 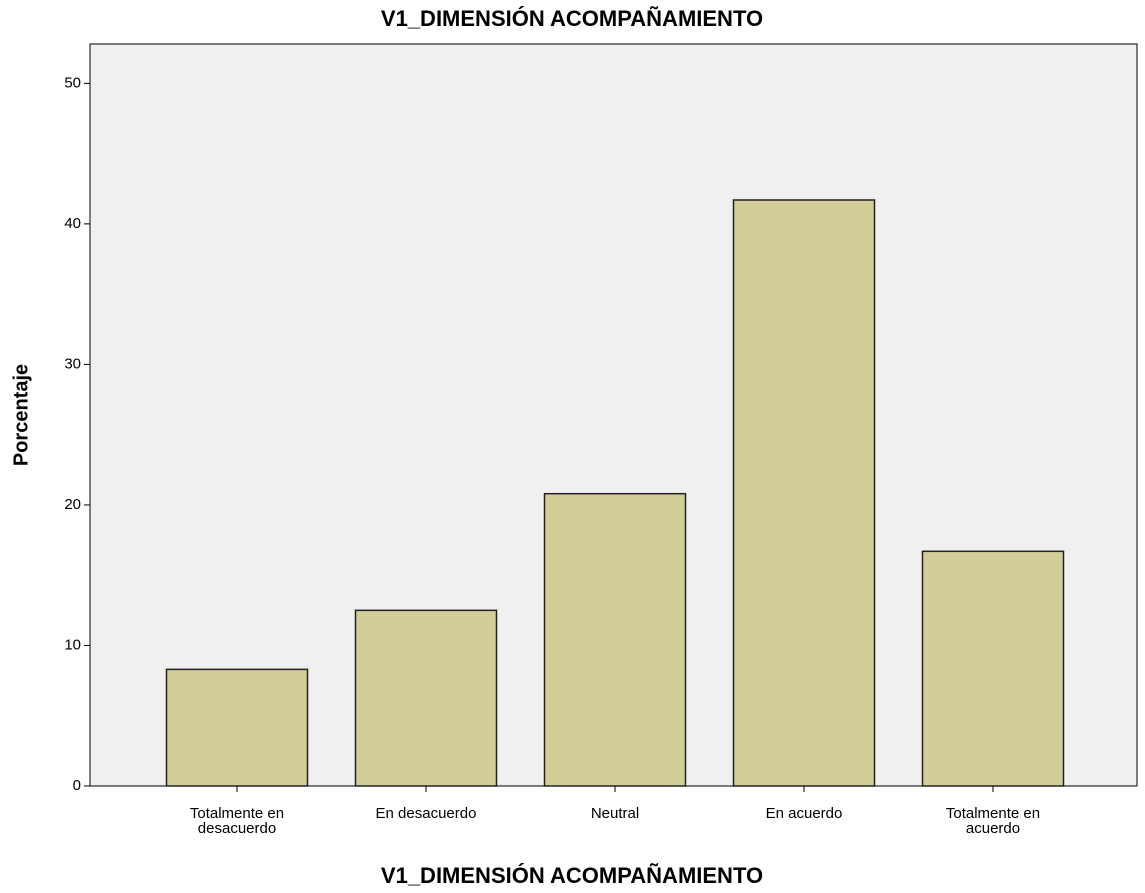 What do you see at coordinates (237, 821) in the screenshot?
I see `x-tick-label: Totalmente en desacuerdo` at bounding box center [237, 821].